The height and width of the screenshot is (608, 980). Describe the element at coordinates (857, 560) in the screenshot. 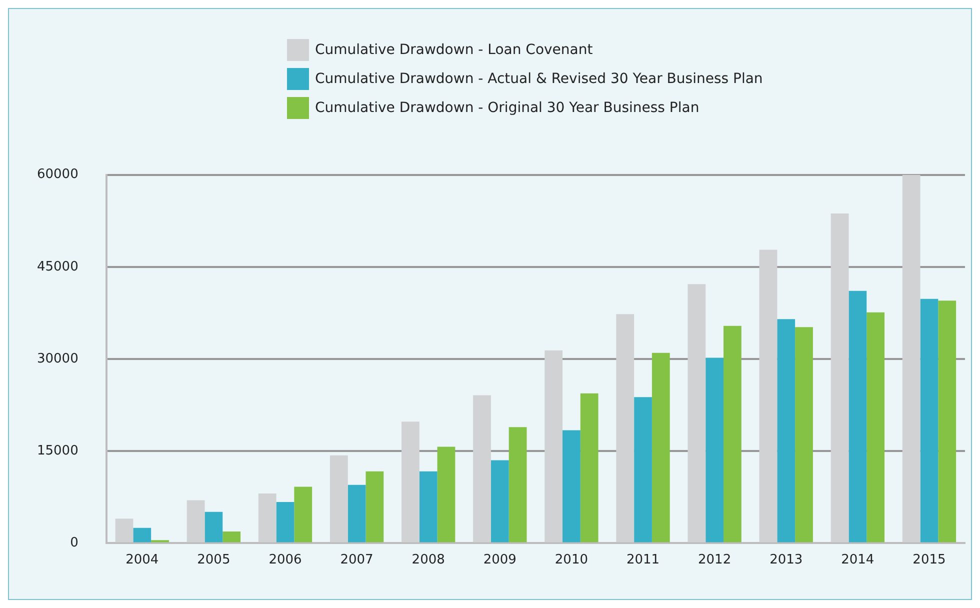

I see `x-tick-label: 2014` at that location.